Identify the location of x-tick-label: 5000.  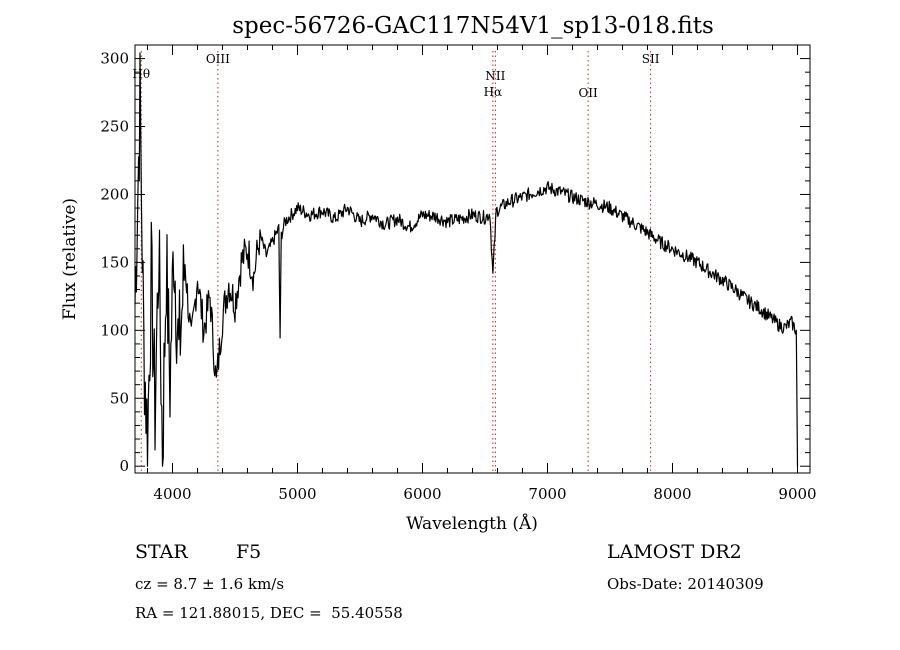
(297, 494).